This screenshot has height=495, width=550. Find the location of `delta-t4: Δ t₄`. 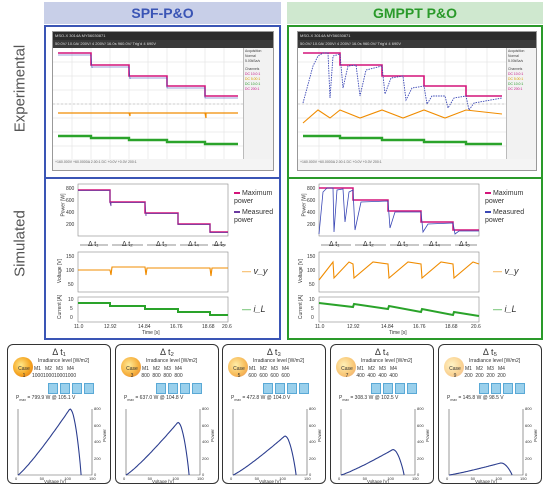

delta-t4: Δ t₄ is located at coordinates (194, 244).